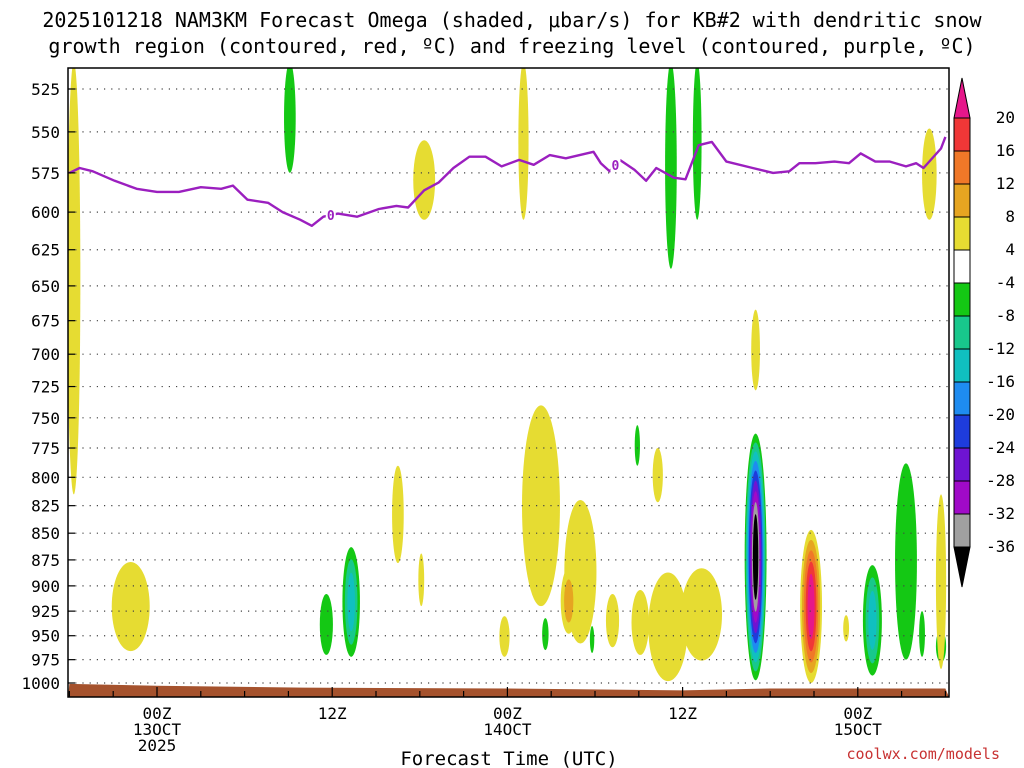 The width and height of the screenshot is (1024, 768). Describe the element at coordinates (45, 611) in the screenshot. I see `y-tick-label: 925` at that location.